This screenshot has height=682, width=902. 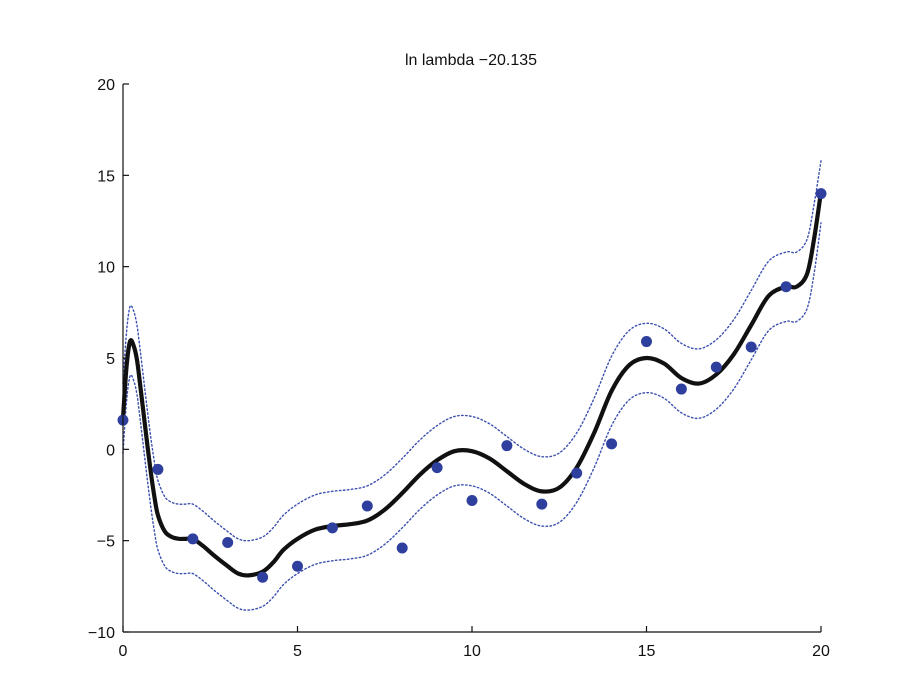 What do you see at coordinates (647, 651) in the screenshot?
I see `x-tick-label: 15` at bounding box center [647, 651].